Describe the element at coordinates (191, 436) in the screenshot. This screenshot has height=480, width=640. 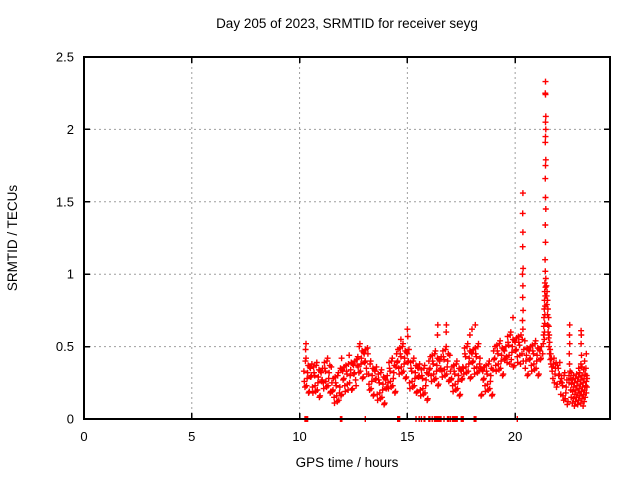
I see `x-tick-label: 5` at that location.